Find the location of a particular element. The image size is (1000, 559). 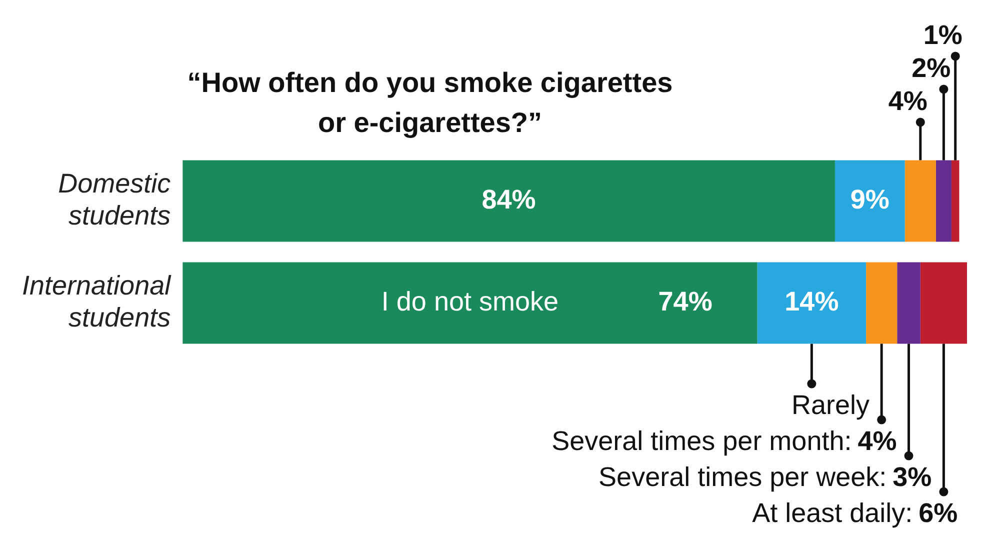

data-label: 9% is located at coordinates (870, 199).